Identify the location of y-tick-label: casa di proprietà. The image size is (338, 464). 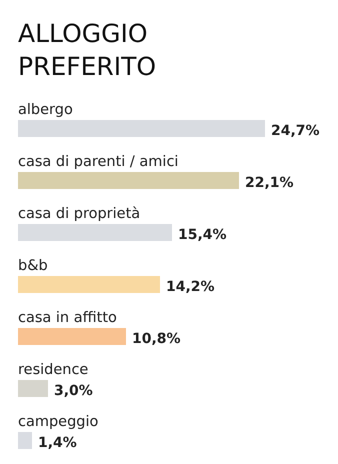
(79, 214).